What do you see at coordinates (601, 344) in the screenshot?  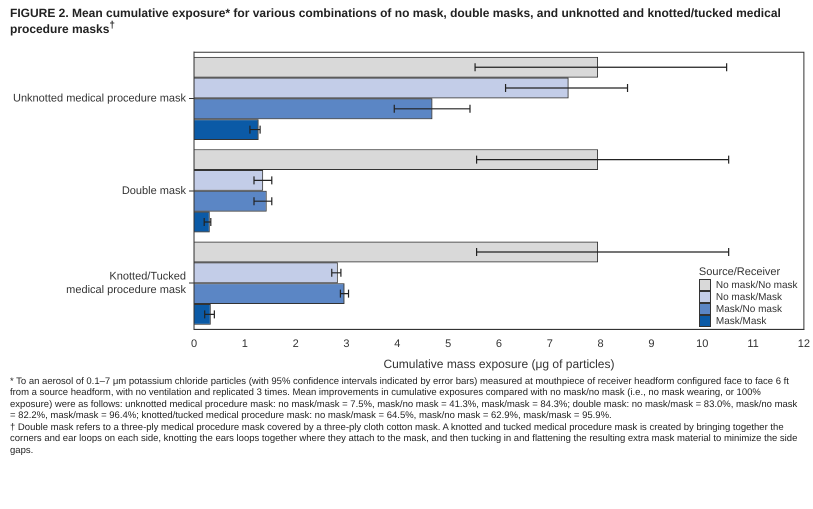 I see `x-tick-label: 8` at bounding box center [601, 344].